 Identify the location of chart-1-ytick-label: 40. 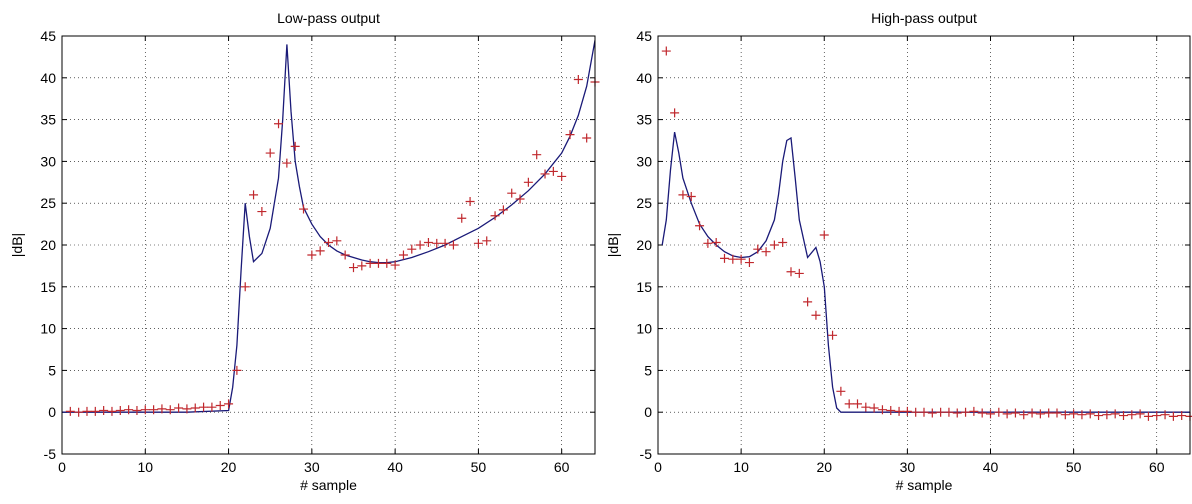
(48, 78).